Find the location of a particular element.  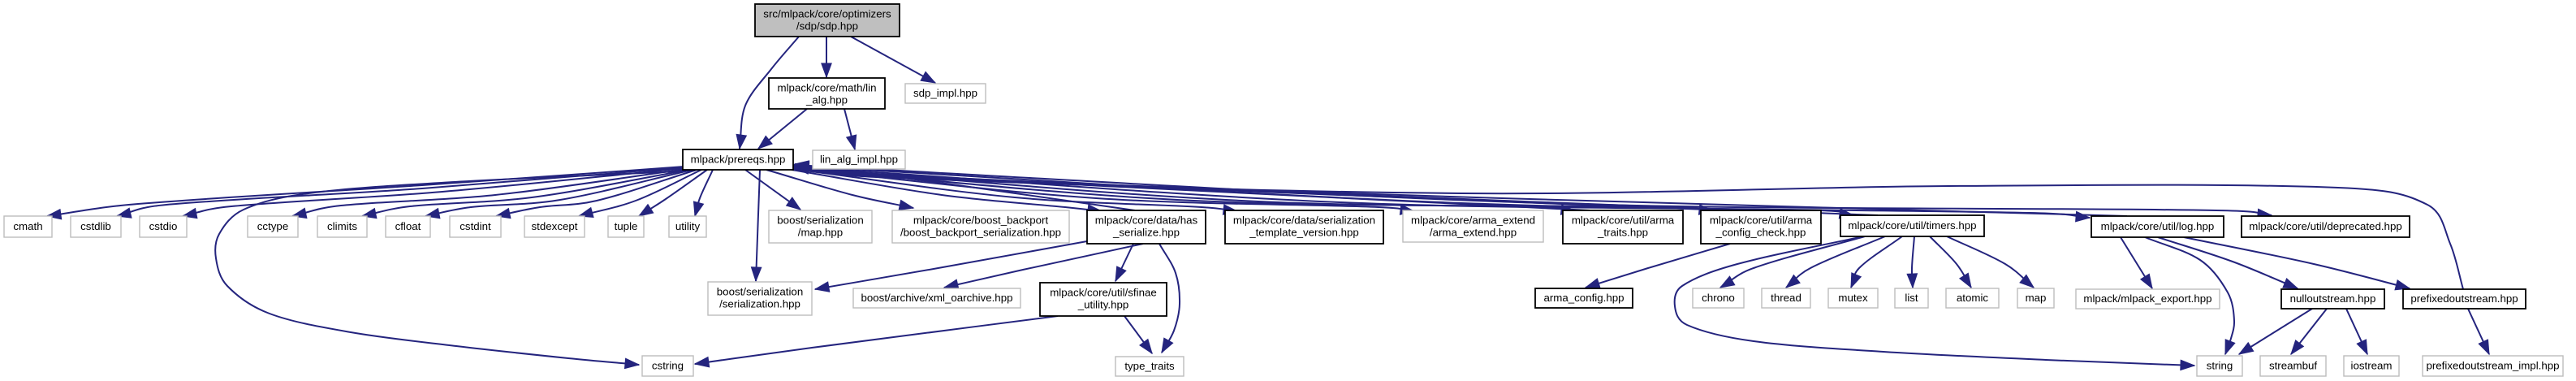

svg-text: utility is located at coordinates (688, 226).